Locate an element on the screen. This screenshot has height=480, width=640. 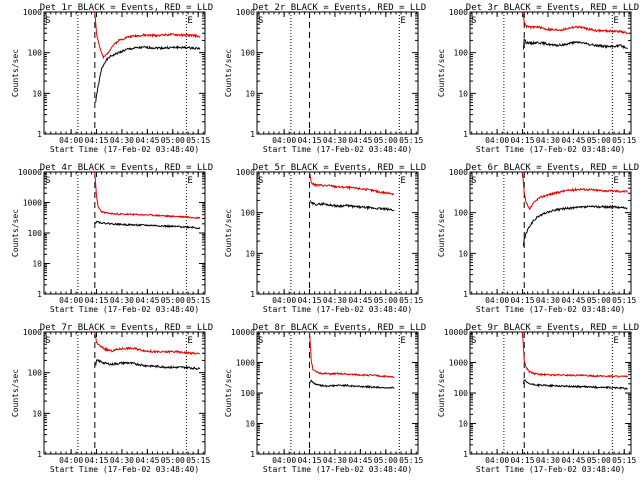
panel-title: Det 2r BLACK = Events, RED = LLD is located at coordinates (339, 8).